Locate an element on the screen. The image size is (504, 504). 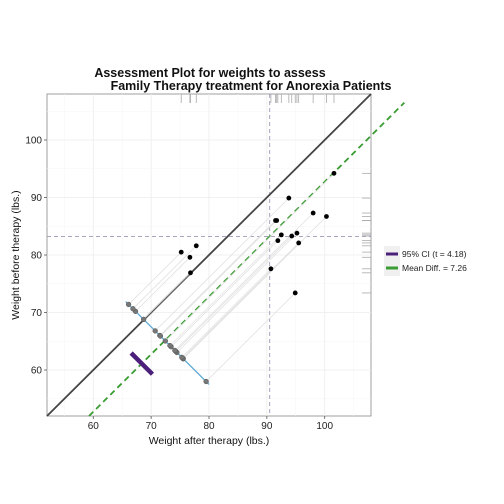
chart-title-line1: Assessment Plot for weights to assess is located at coordinates (209, 73).